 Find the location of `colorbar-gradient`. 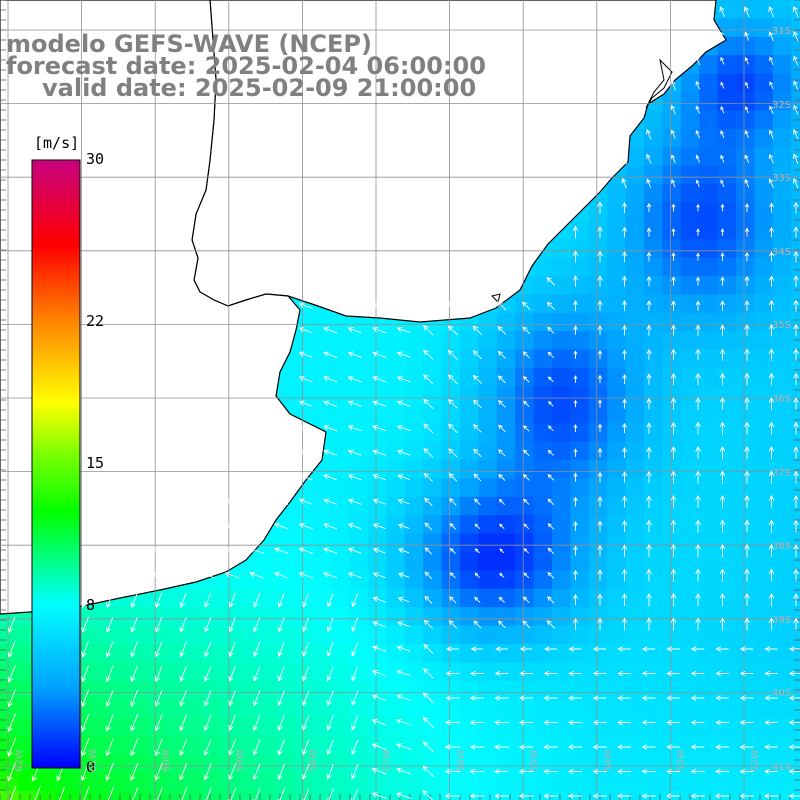

colorbar-gradient is located at coordinates (56, 464).